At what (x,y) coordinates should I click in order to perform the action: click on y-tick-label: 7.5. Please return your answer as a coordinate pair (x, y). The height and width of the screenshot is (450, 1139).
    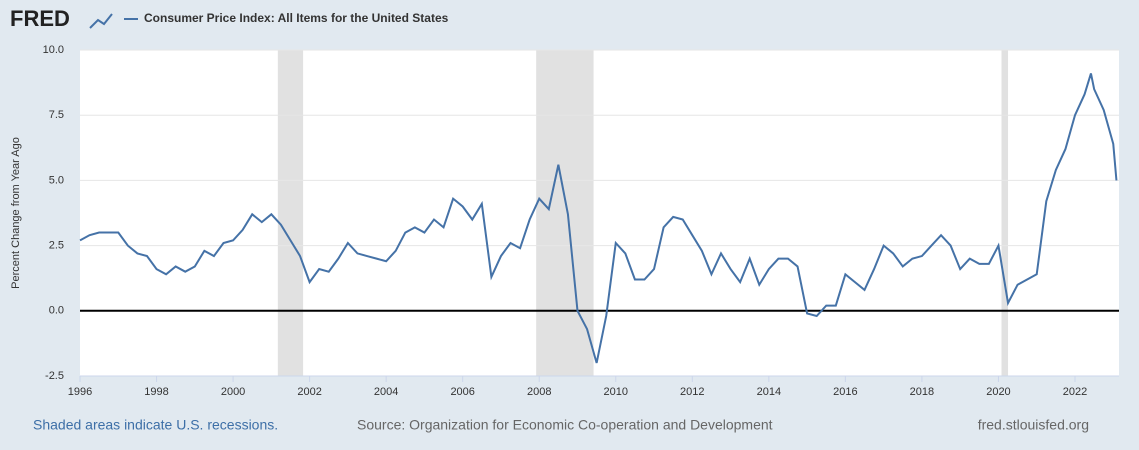
    Looking at the image, I should click on (56, 115).